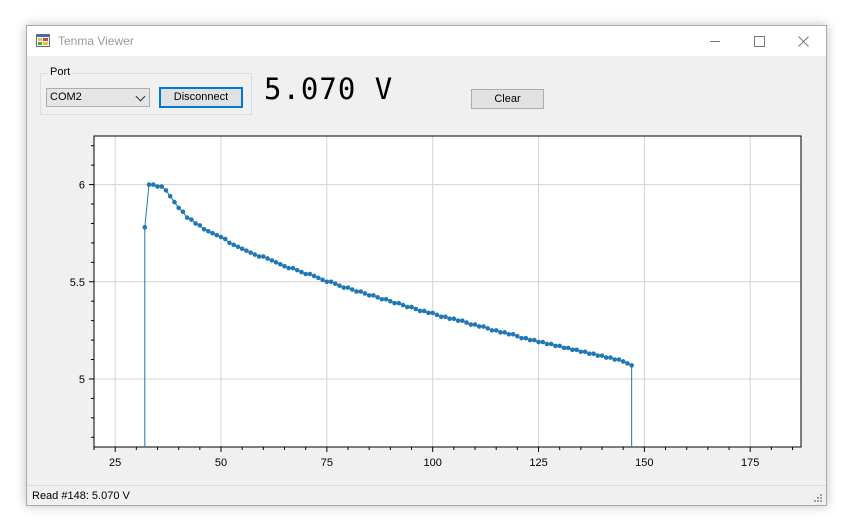 The height and width of the screenshot is (530, 848). Describe the element at coordinates (43, 40) in the screenshot. I see `app-window-icon` at that location.